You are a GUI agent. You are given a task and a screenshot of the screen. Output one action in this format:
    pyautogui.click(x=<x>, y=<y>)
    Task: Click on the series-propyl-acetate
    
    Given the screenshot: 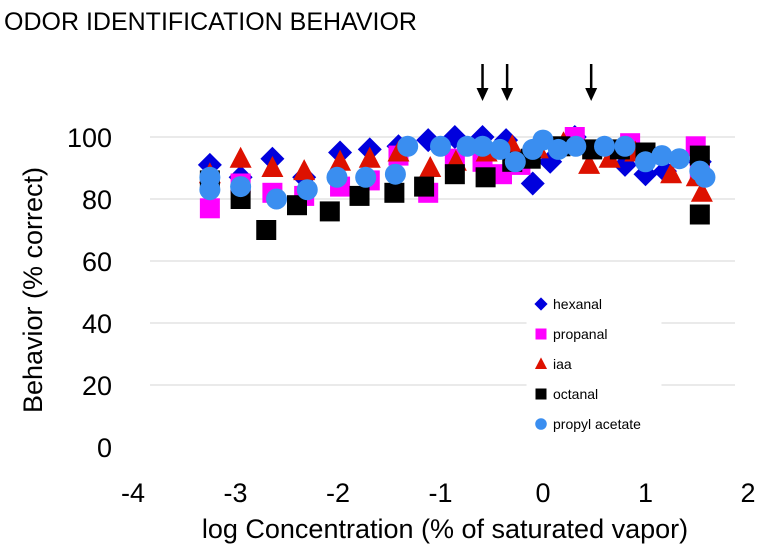 What is the action you would take?
    pyautogui.click(x=457, y=169)
    